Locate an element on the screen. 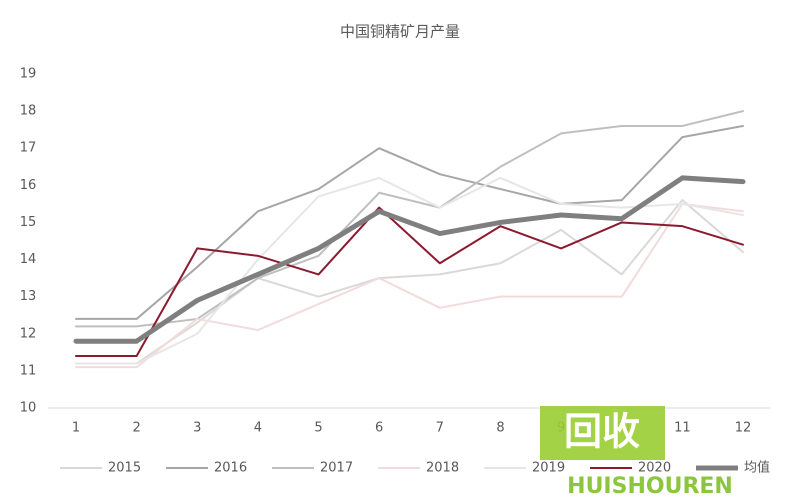 The image size is (800, 500). legend-label: 2019 is located at coordinates (548, 468).